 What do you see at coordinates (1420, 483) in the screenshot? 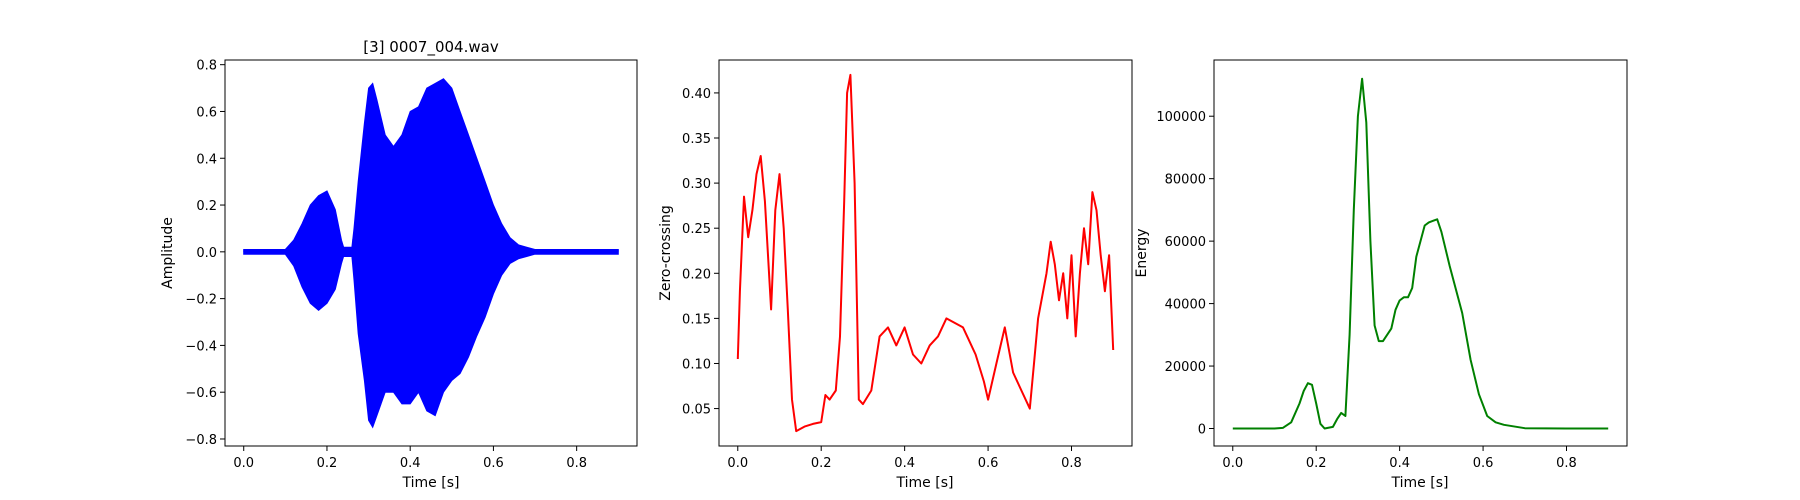
I see `energy-x-label: Time [s]` at bounding box center [1420, 483].